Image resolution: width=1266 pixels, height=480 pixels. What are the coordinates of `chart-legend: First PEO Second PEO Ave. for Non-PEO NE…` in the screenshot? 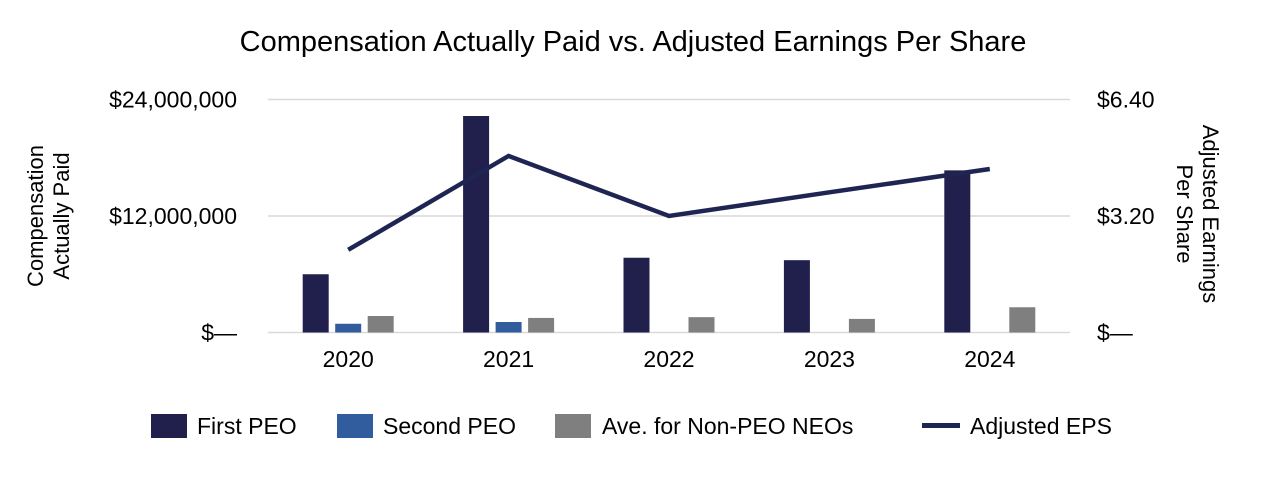 It's located at (633, 427).